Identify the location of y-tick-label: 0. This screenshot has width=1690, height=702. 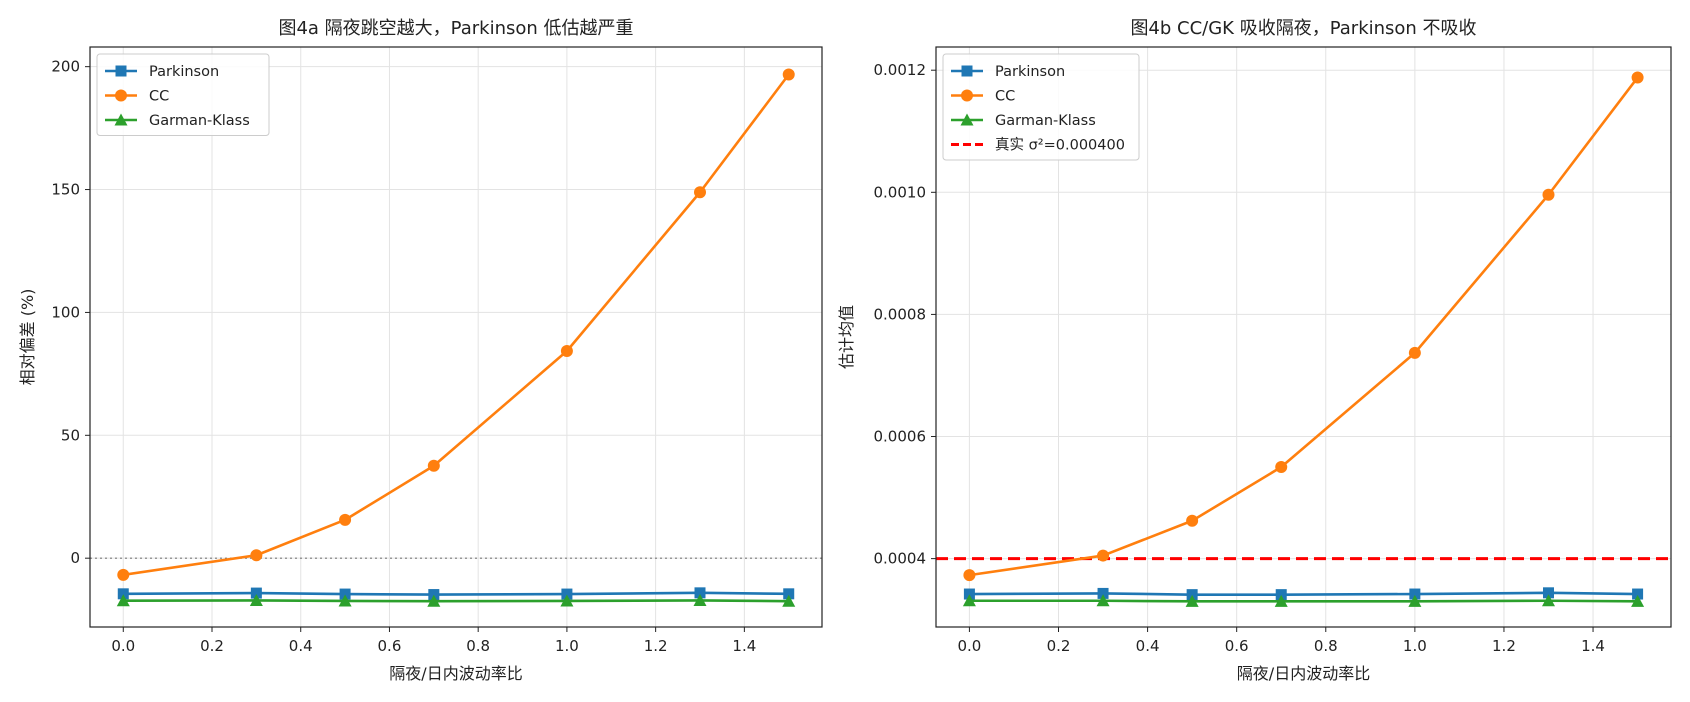
(75, 558).